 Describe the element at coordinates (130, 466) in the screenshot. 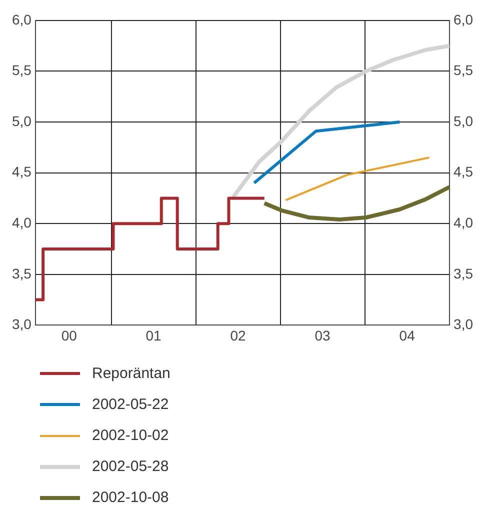

I see `legend-label: 2002-05-28` at that location.